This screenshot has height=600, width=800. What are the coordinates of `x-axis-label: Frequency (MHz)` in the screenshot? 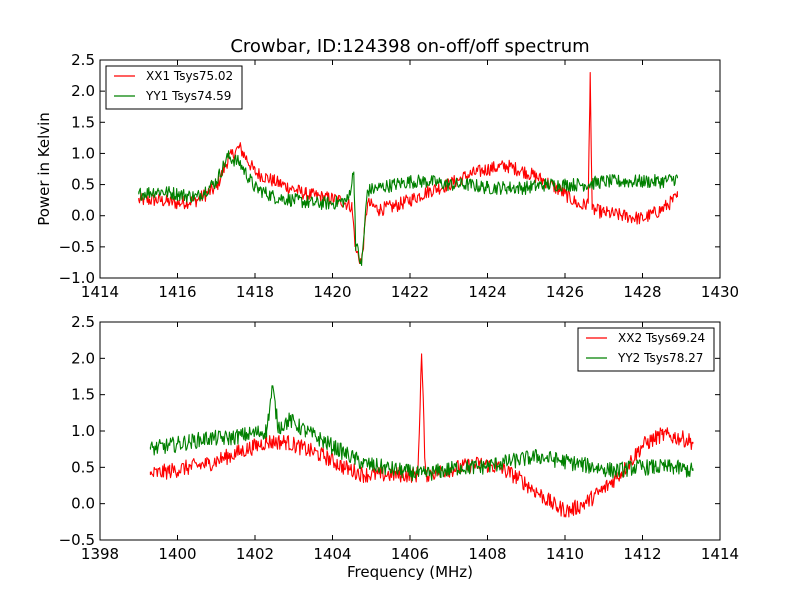 It's located at (410, 572).